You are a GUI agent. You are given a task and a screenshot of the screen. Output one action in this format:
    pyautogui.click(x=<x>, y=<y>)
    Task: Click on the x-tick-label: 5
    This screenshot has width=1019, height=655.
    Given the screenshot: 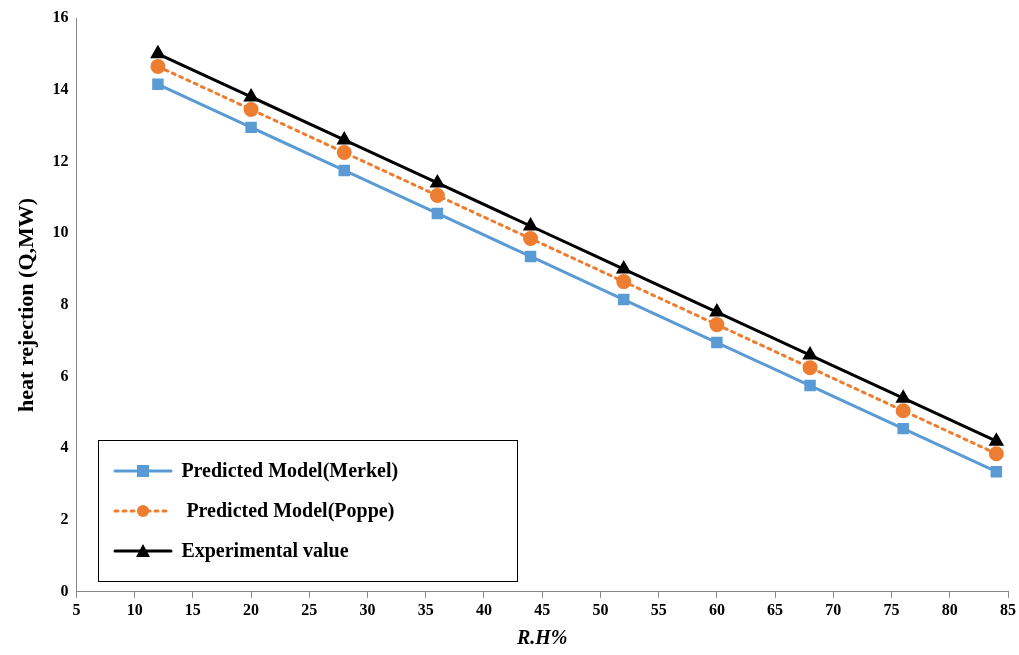 What is the action you would take?
    pyautogui.click(x=76, y=609)
    